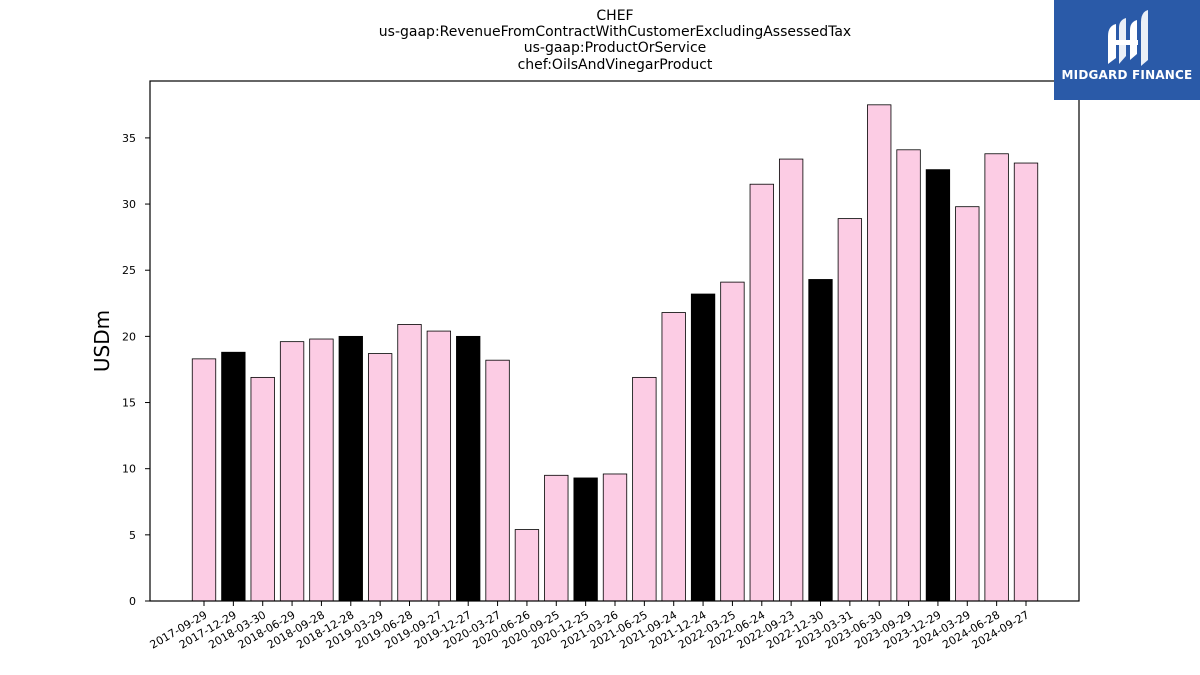 The image size is (1200, 675). Describe the element at coordinates (132, 535) in the screenshot. I see `y-tick-label: 5` at that location.